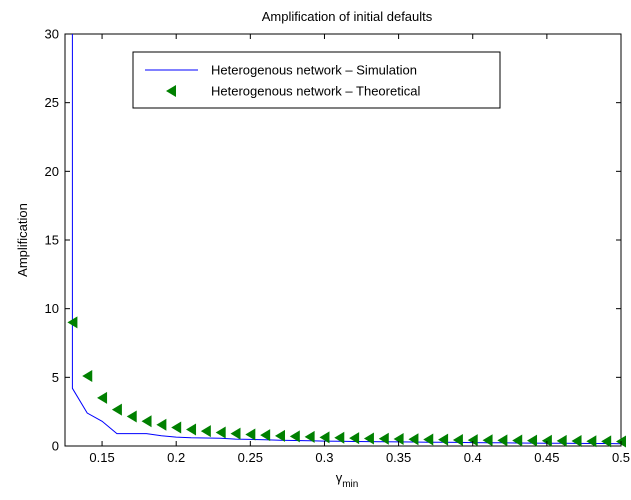 This screenshot has height=500, width=631. I want to click on x-tick-label: 0.15, so click(101, 457).